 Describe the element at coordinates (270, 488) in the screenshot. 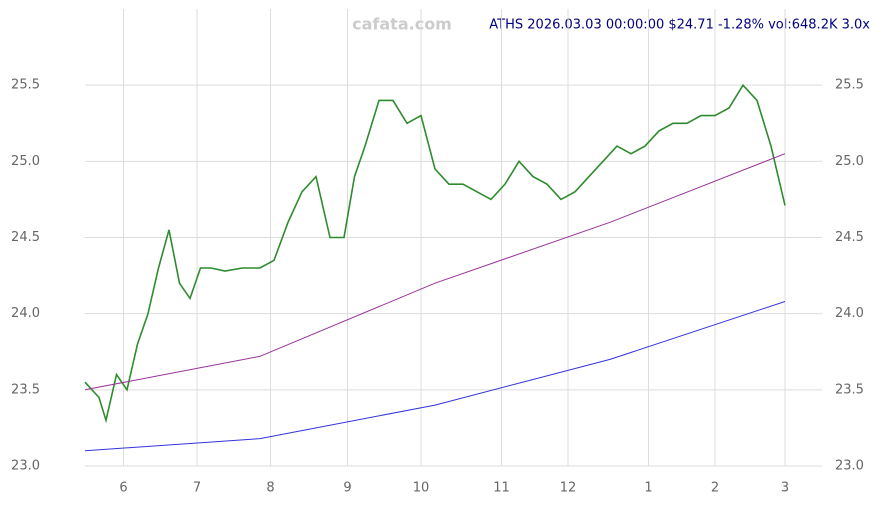

I see `x-tick-label: 8` at that location.